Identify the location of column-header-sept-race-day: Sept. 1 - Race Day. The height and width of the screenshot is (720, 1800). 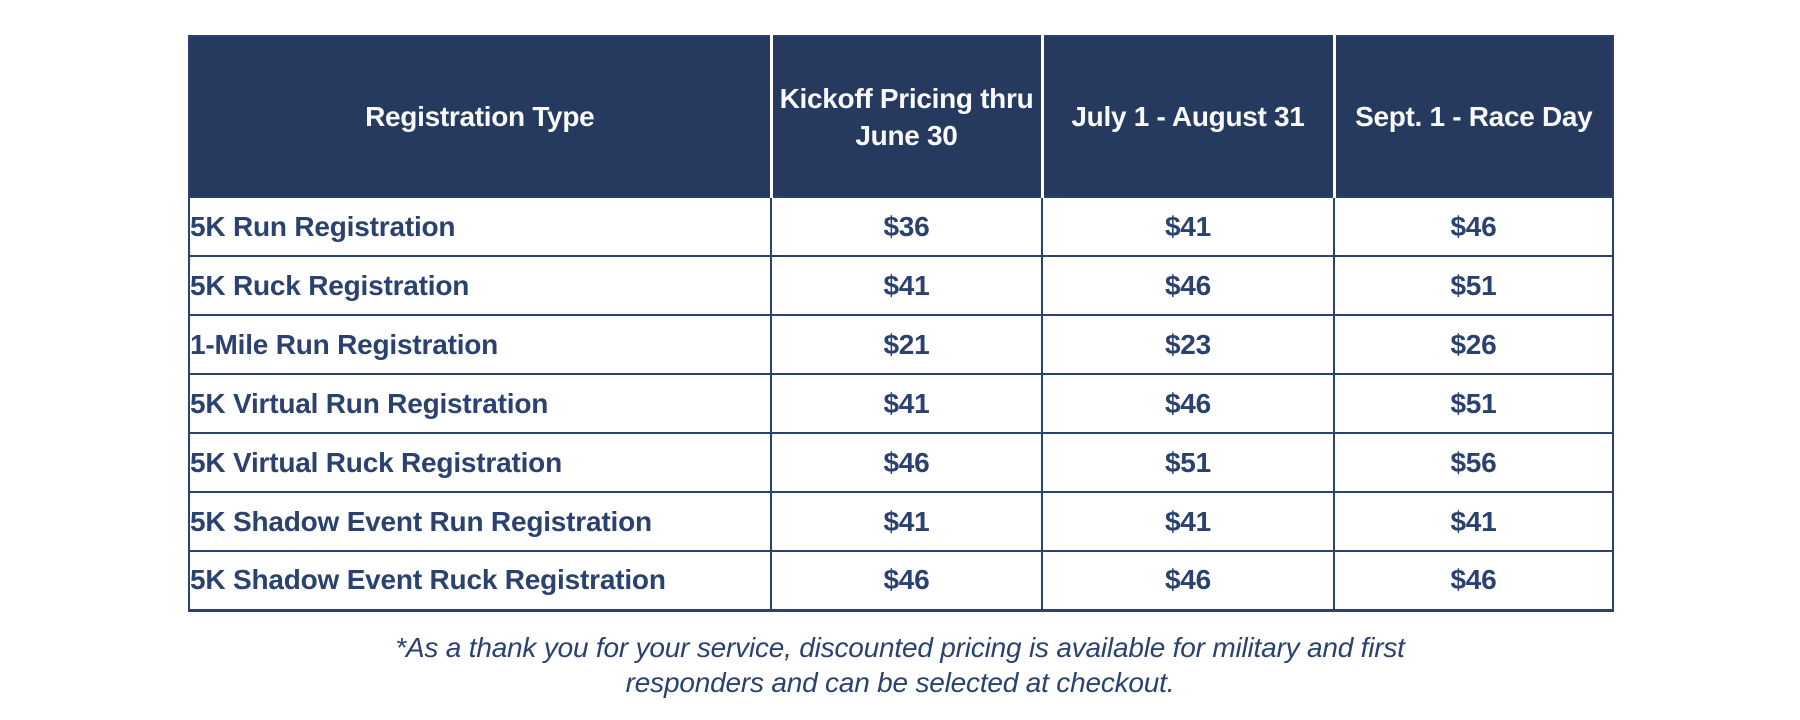
(1473, 116).